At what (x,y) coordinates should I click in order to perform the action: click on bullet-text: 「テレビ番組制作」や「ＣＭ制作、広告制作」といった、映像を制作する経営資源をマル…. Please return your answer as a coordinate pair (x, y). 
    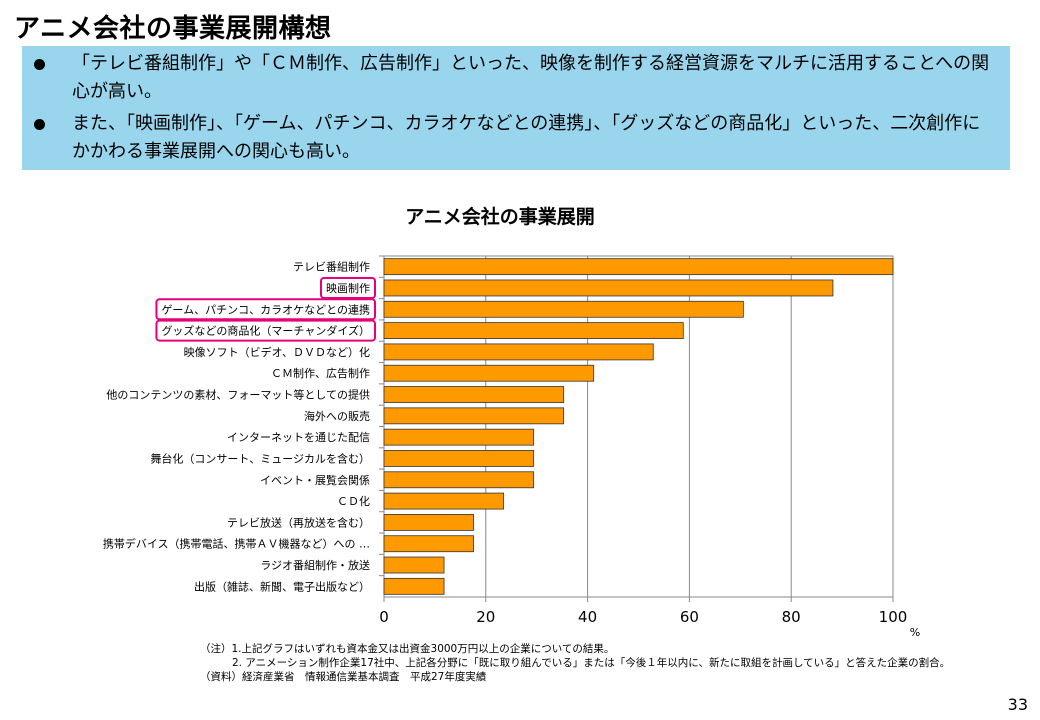
    Looking at the image, I should click on (531, 77).